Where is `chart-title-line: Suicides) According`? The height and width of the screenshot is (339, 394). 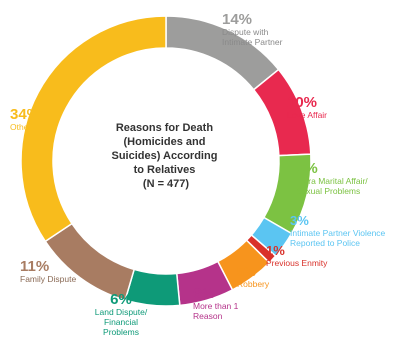
chart-title-line: Suicides) According is located at coordinates (164, 156).